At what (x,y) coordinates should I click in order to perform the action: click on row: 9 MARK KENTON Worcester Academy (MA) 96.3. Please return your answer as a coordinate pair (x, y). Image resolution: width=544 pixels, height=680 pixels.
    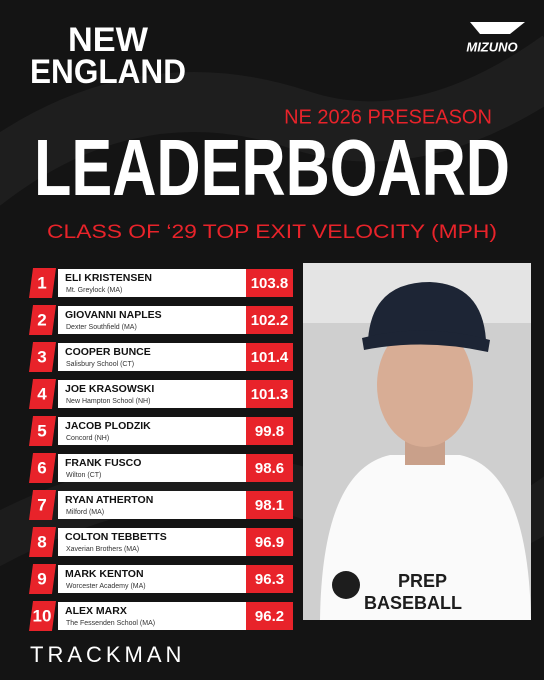
    Looking at the image, I should click on (161, 579).